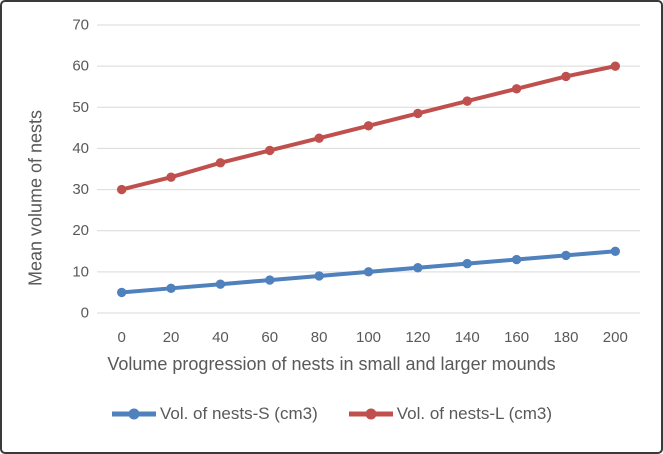 The height and width of the screenshot is (454, 663). I want to click on y-tick-label: 40, so click(80, 148).